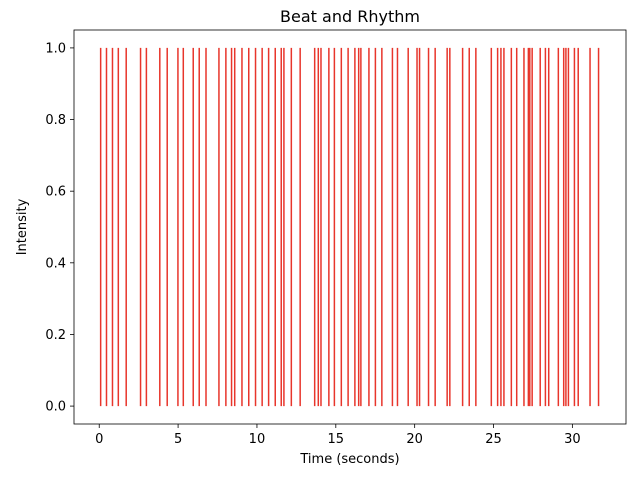  Describe the element at coordinates (572, 439) in the screenshot. I see `x-tick-label: 30` at that location.